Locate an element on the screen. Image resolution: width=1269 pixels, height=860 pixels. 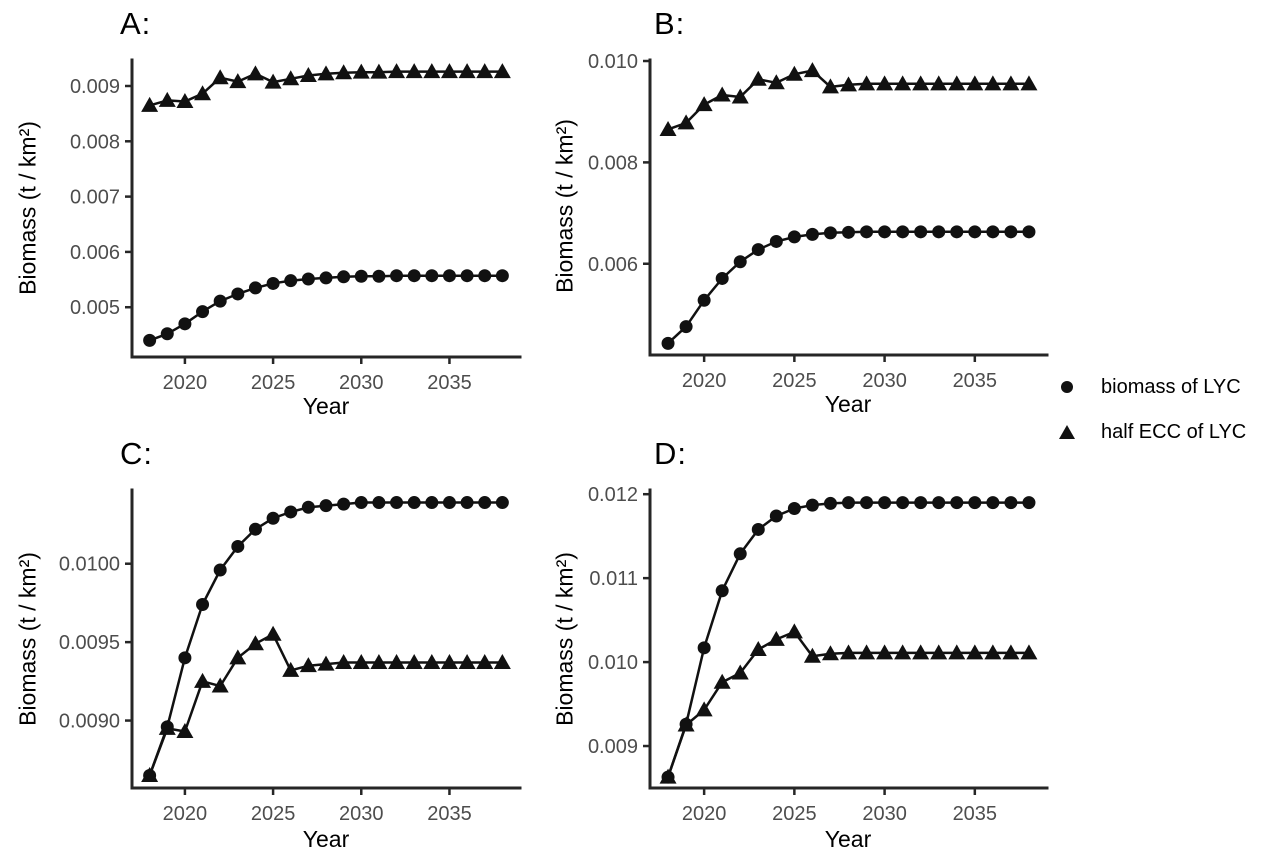
circle-marker-icon is located at coordinates (1066, 387).